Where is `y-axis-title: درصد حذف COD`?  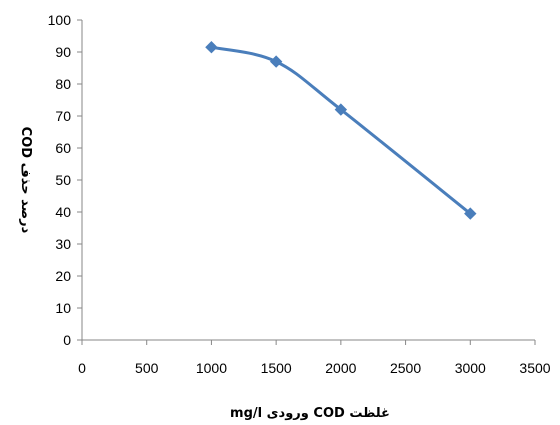 y-axis-title: درصد حذف COD is located at coordinates (25, 180).